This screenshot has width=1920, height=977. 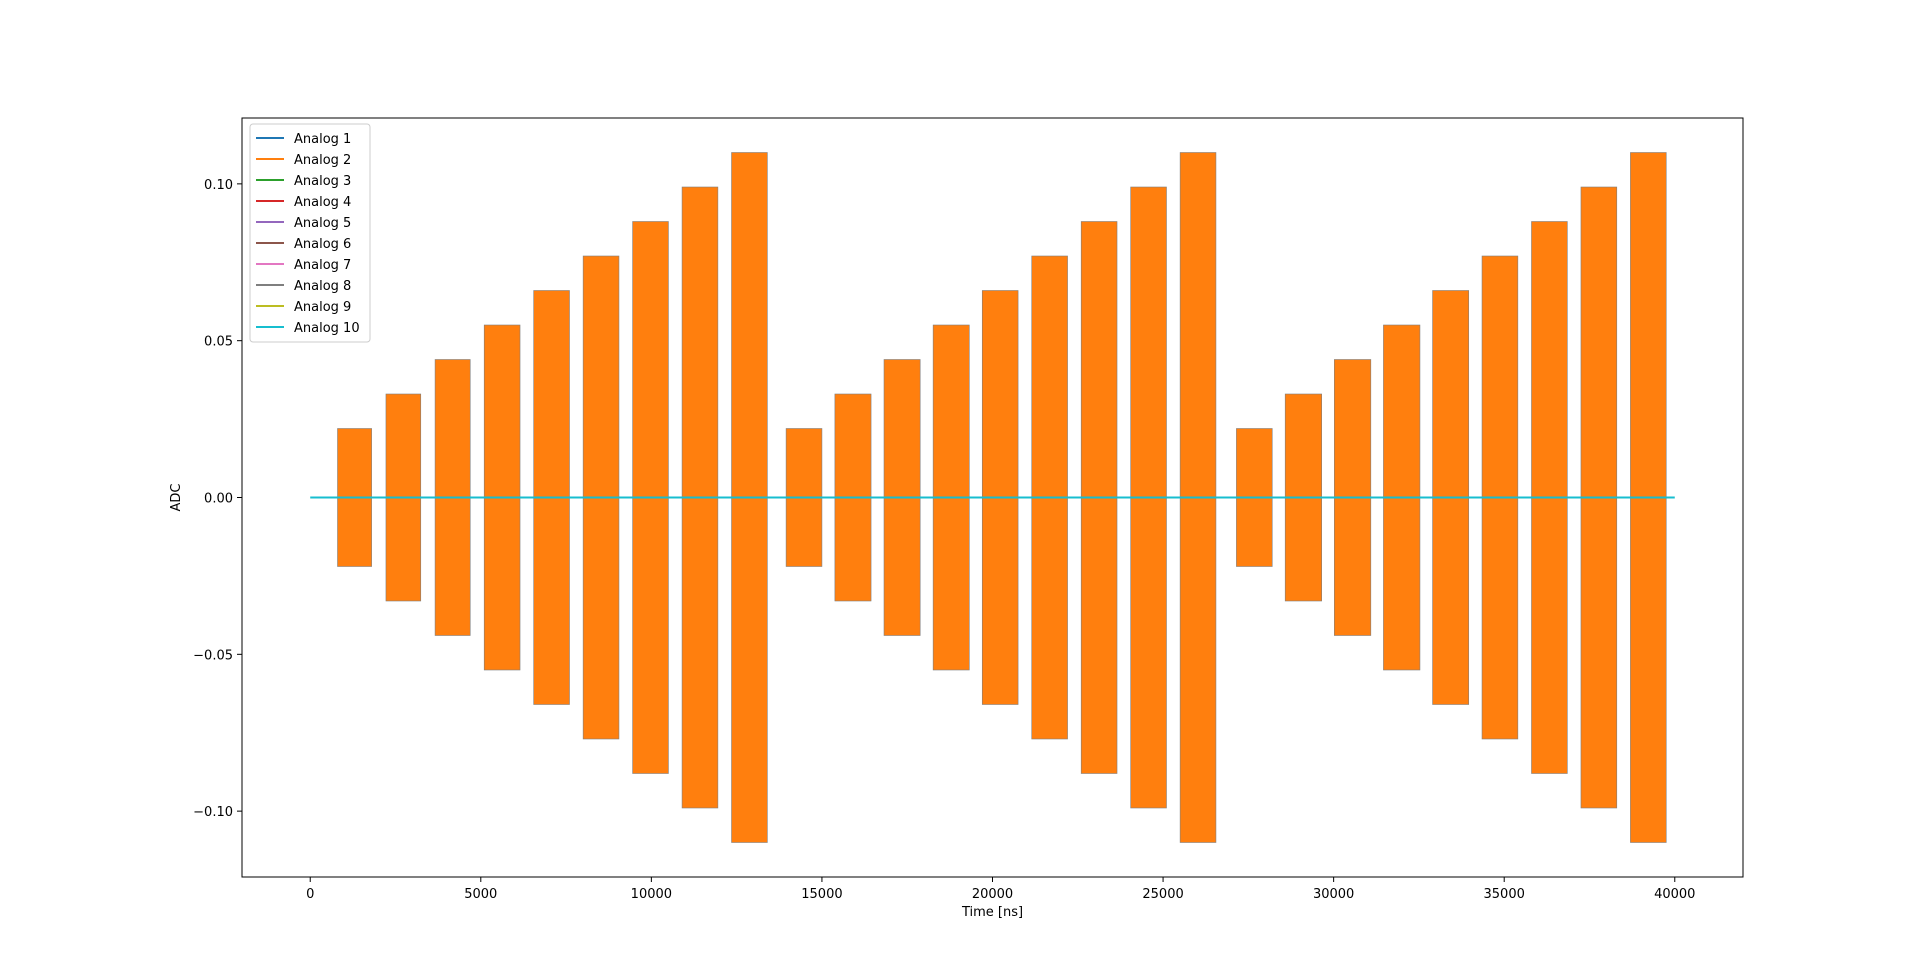 I want to click on y-axis: −0.10 −0.05 0.00 0.05 0.10, so click(x=217, y=499).